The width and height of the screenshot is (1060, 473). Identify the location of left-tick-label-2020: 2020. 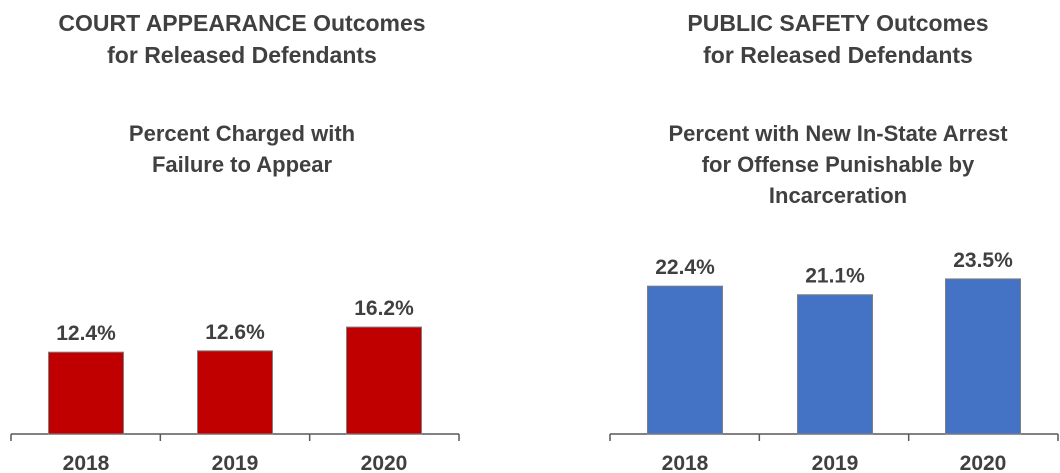
(384, 462).